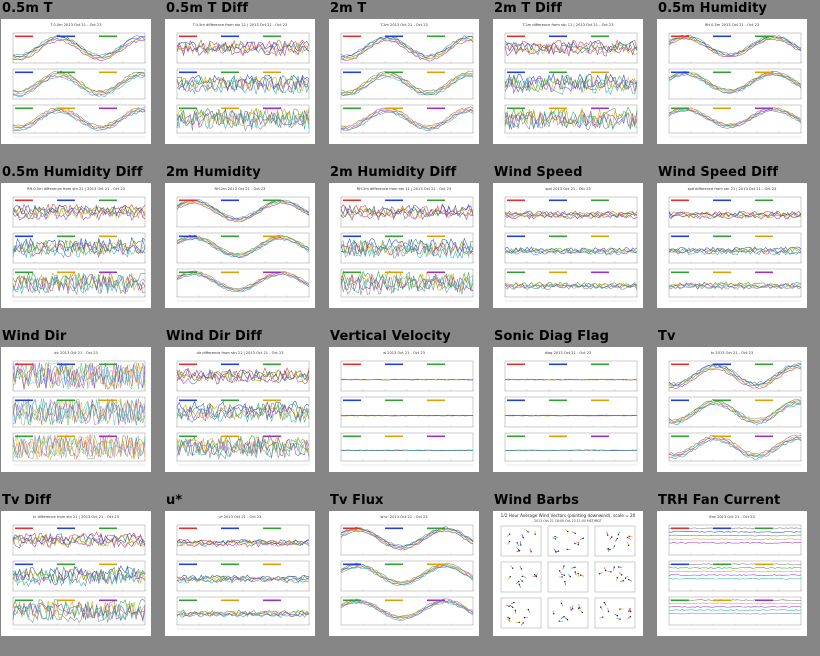 This screenshot has width=820, height=656. I want to click on plot-thumbnail-u-star: u* 2013 Oct 21 - Oct 23, so click(240, 573).